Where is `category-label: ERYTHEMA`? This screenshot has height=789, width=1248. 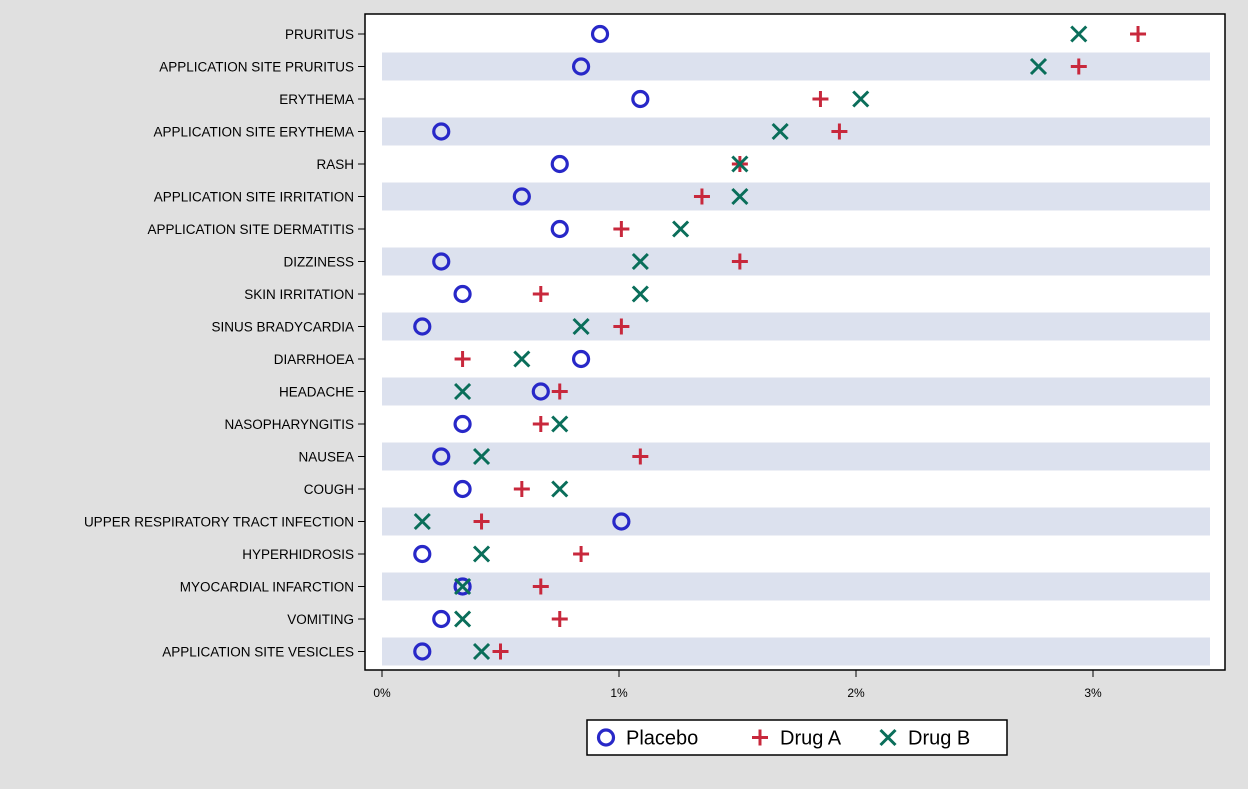
category-label: ERYTHEMA is located at coordinates (316, 99).